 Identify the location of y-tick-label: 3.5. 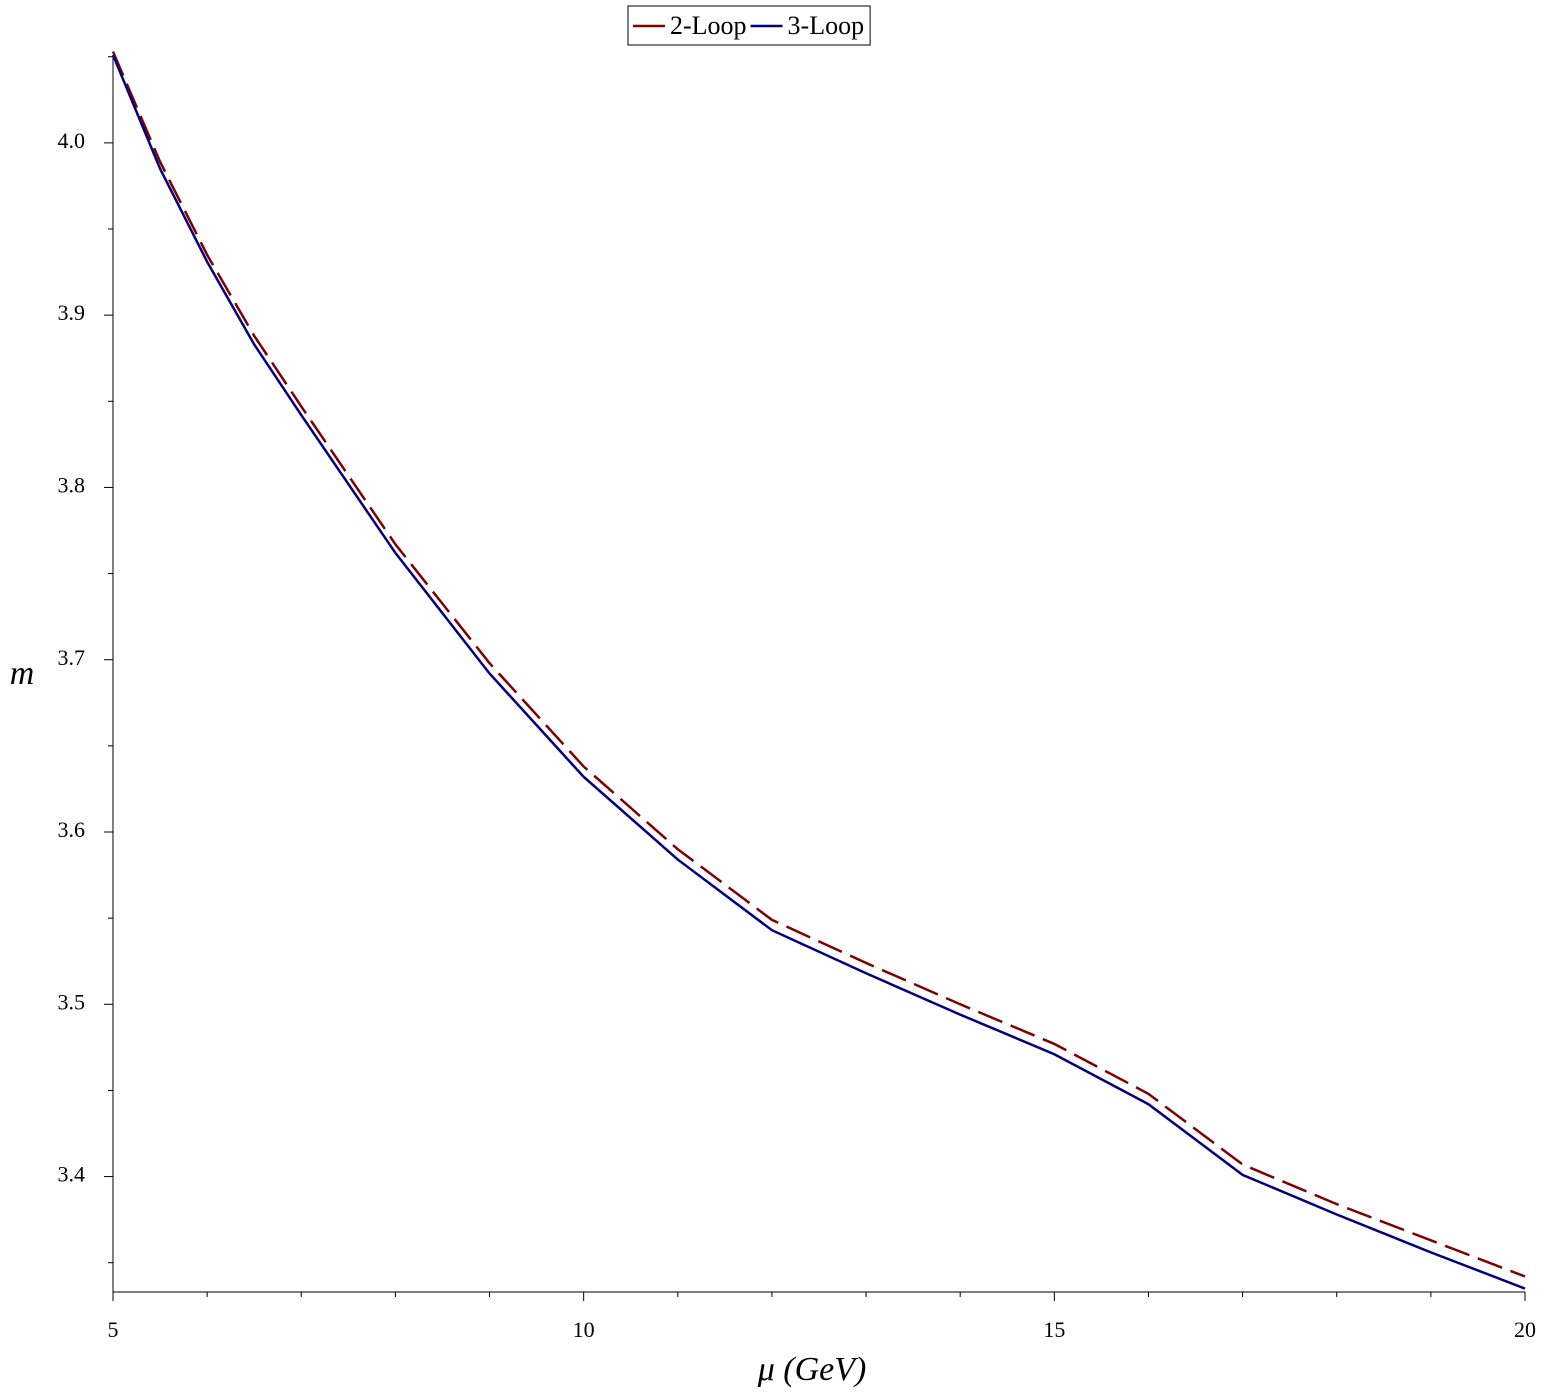
(72, 1001).